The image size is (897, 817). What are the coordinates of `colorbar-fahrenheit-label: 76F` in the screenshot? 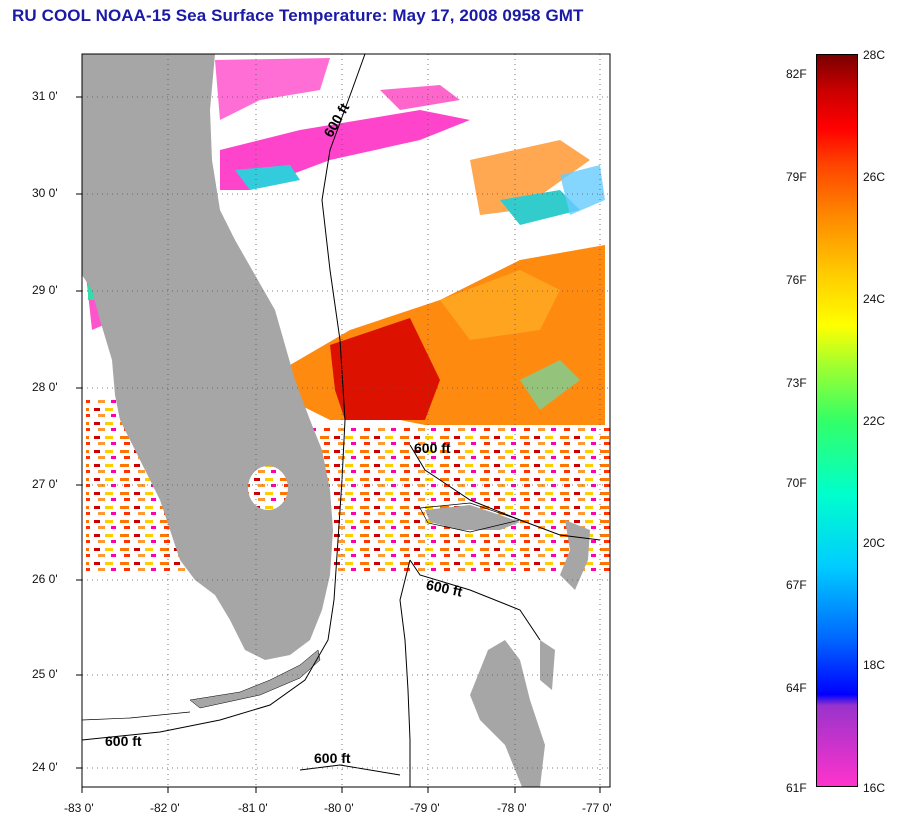 It's located at (796, 280).